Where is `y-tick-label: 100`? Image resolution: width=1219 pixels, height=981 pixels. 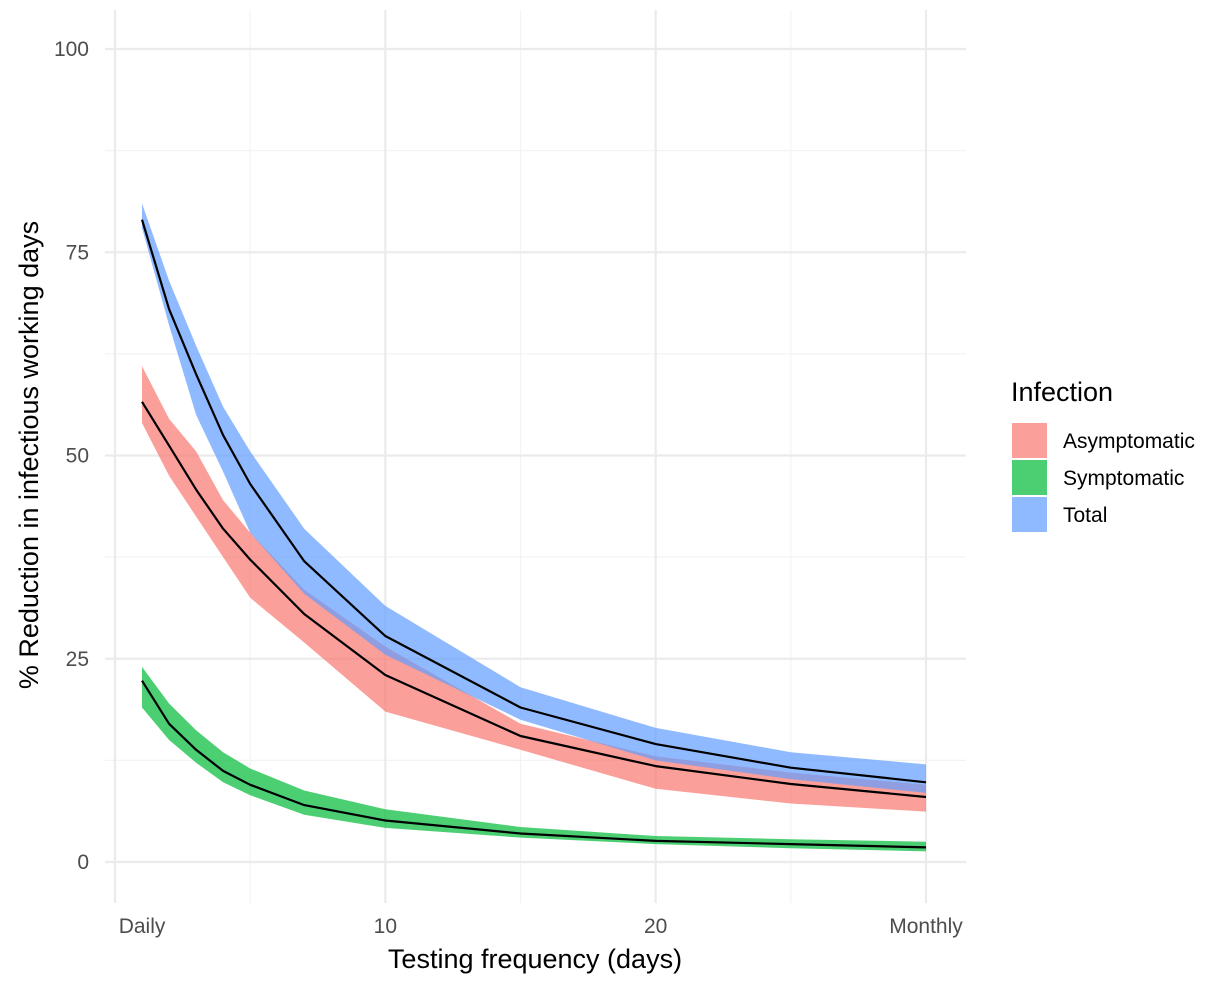
y-tick-label: 100 is located at coordinates (71, 49).